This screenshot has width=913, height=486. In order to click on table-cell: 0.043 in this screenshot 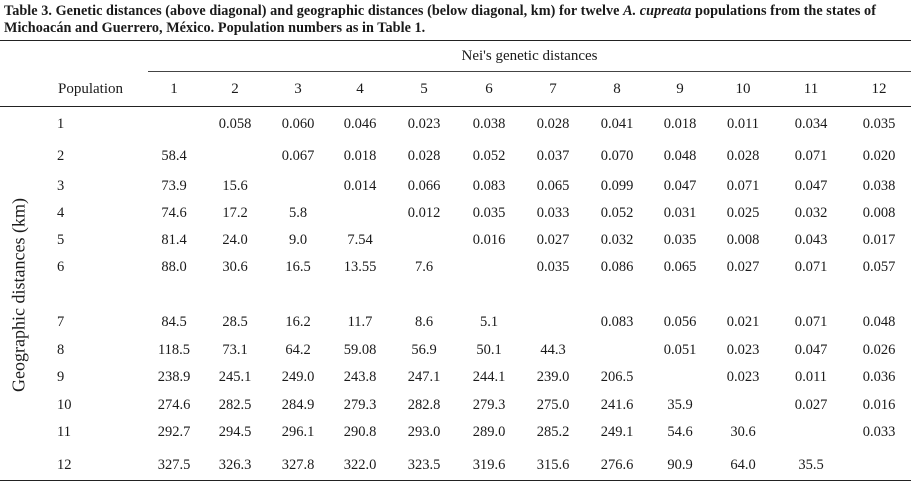, I will do `click(811, 240)`.